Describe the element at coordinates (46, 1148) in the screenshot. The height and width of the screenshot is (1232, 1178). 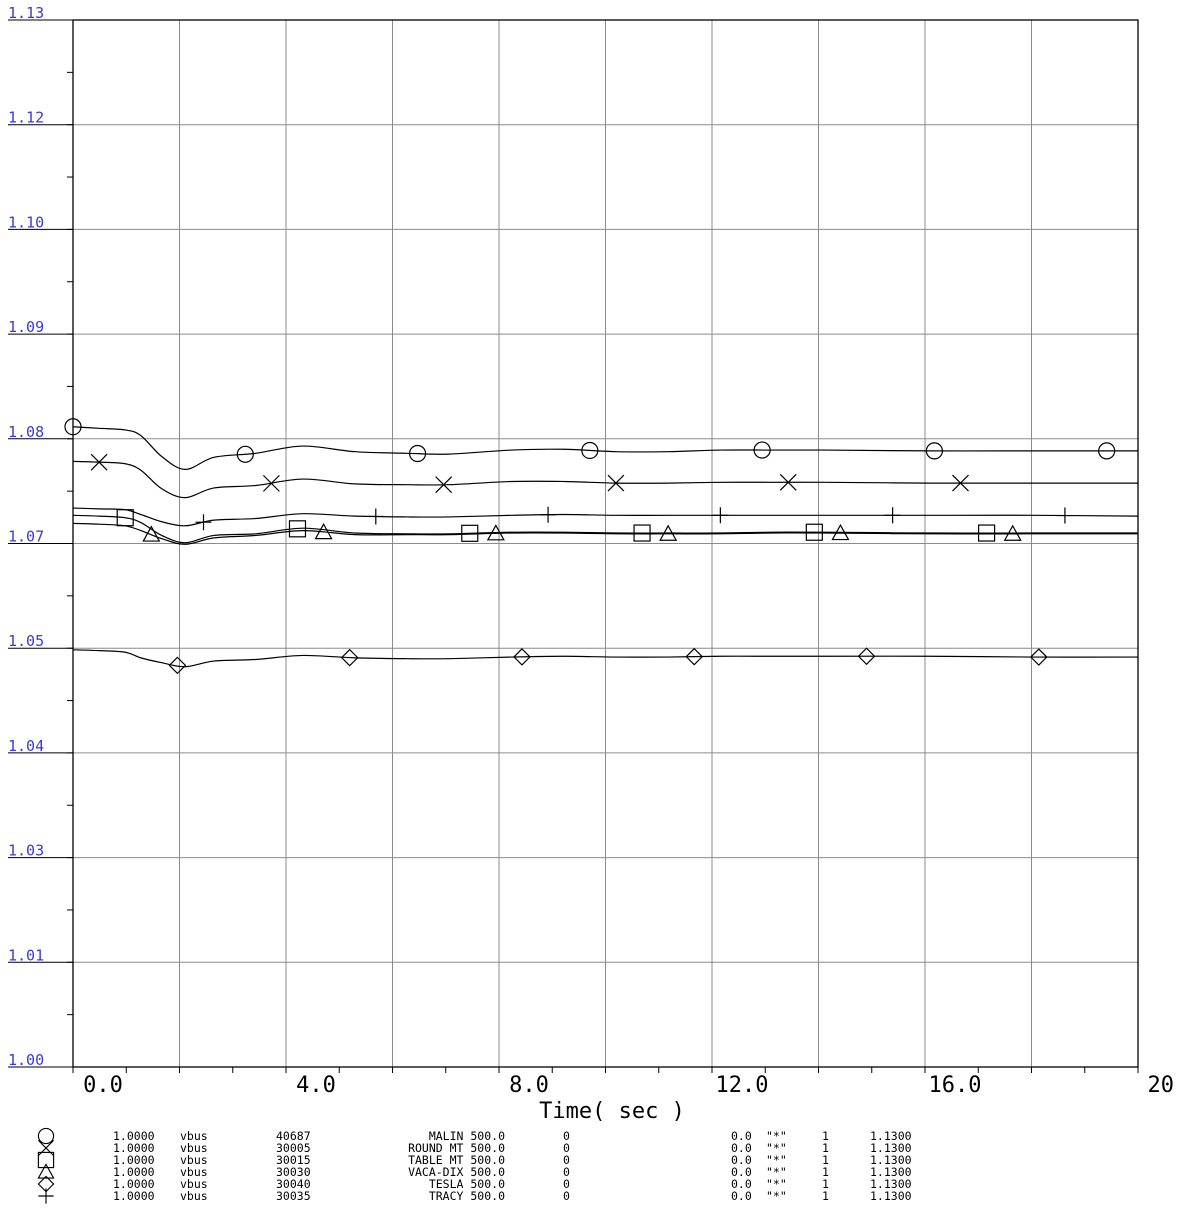
I see `legend-marker-x` at that location.